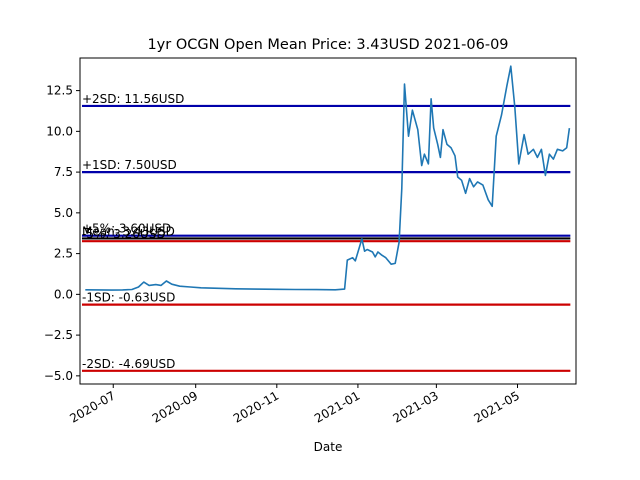 Image resolution: width=640 pixels, height=480 pixels. What do you see at coordinates (133, 99) in the screenshot?
I see `reference-line-label: +2SD: 11.56USD` at bounding box center [133, 99].